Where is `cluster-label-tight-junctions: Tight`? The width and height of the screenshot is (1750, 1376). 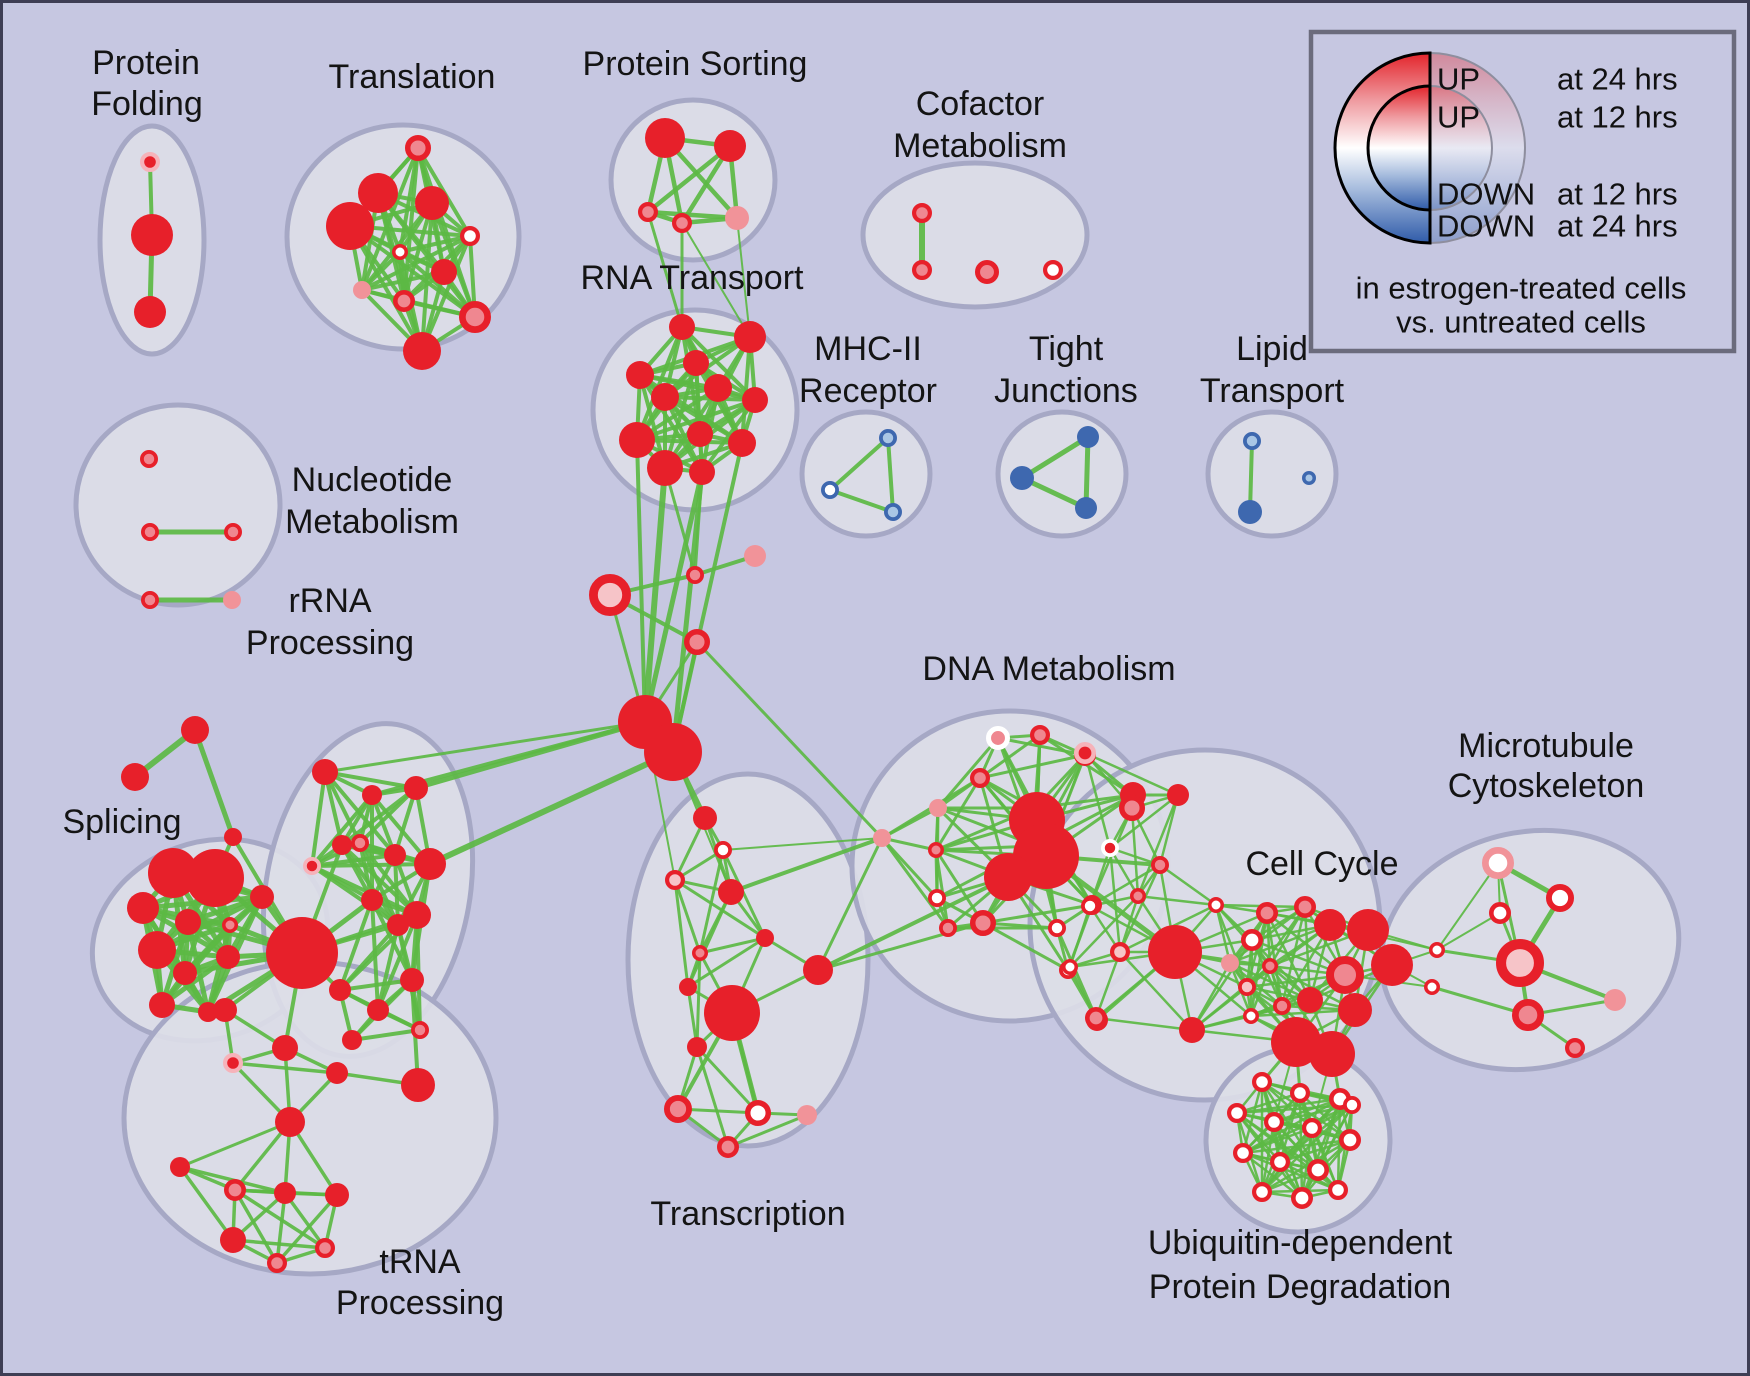 cluster-label-tight-junctions: Tight is located at coordinates (1066, 349).